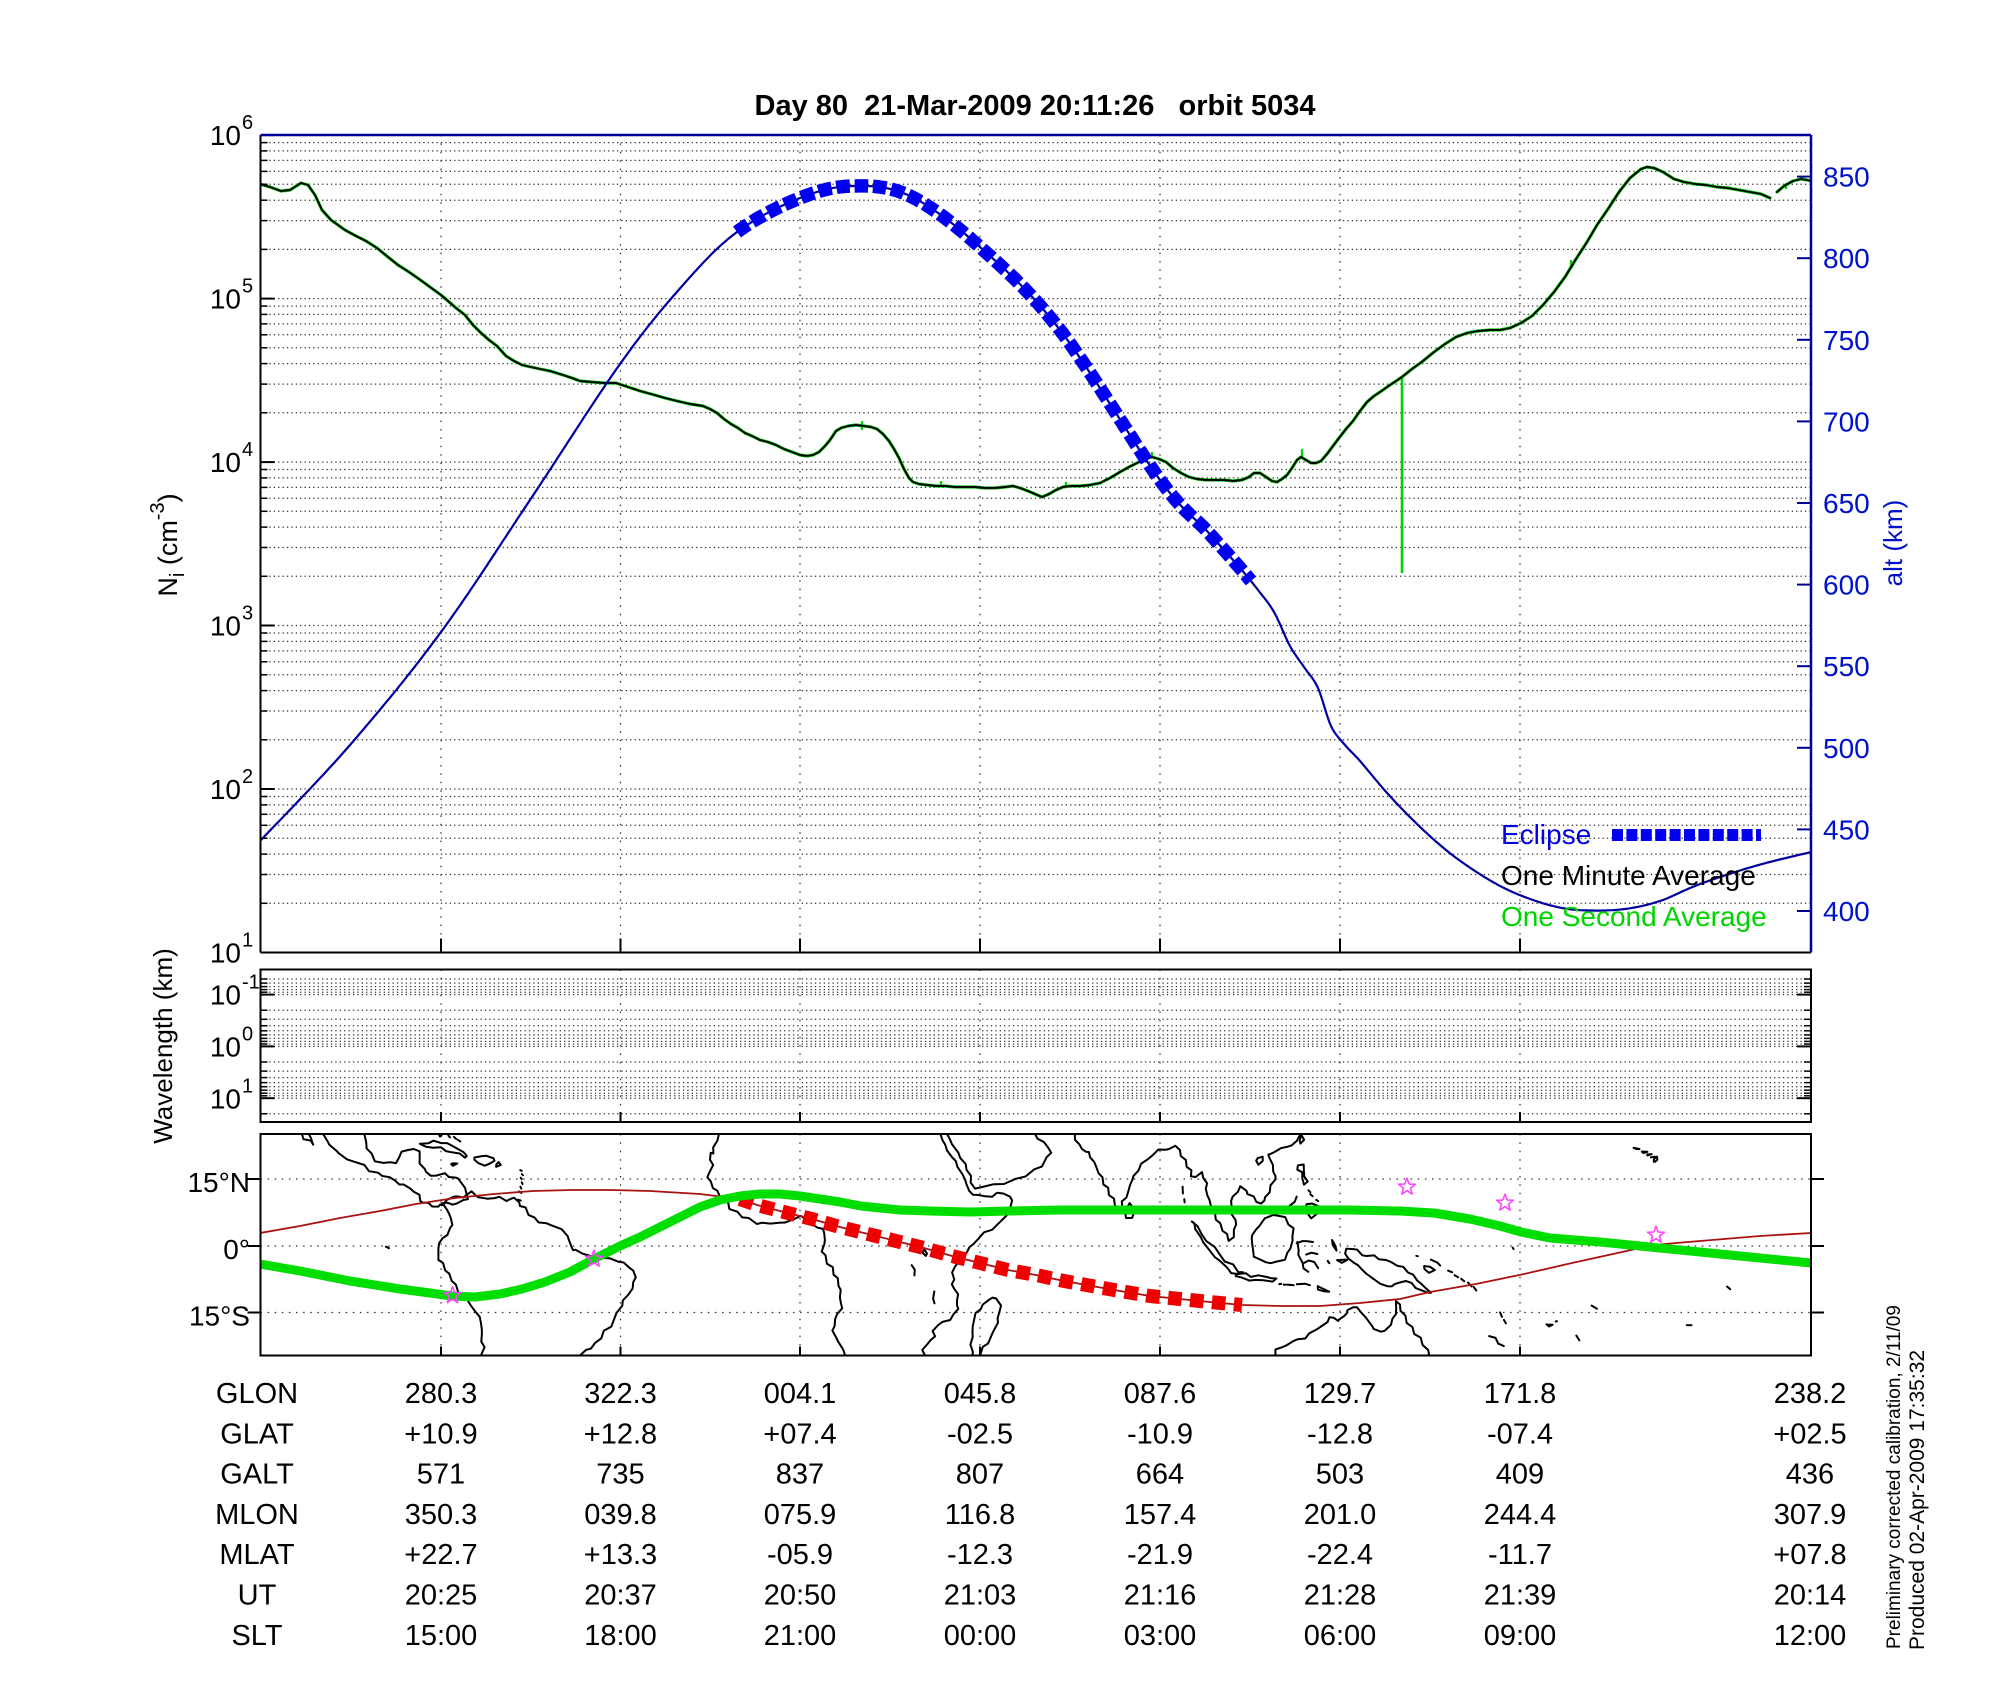 Image resolution: width=2000 pixels, height=1700 pixels. Describe the element at coordinates (1810, 1475) in the screenshot. I see `svg-text: 436` at that location.